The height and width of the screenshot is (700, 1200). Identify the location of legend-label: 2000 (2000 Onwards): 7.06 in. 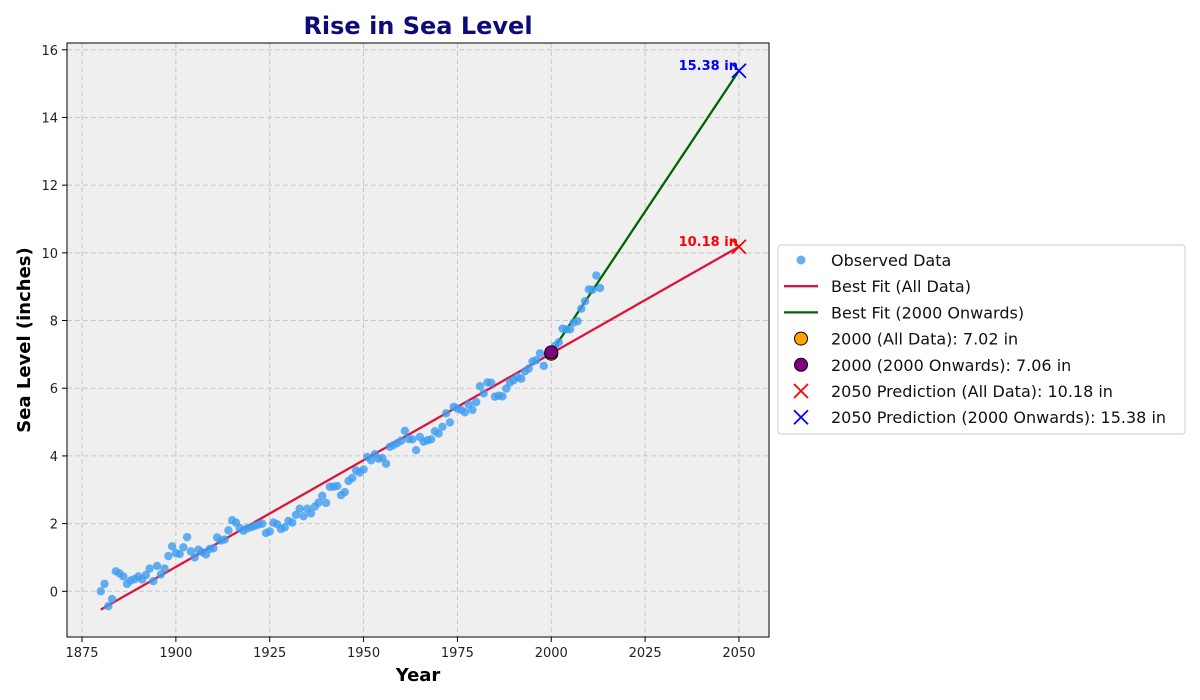
(951, 365).